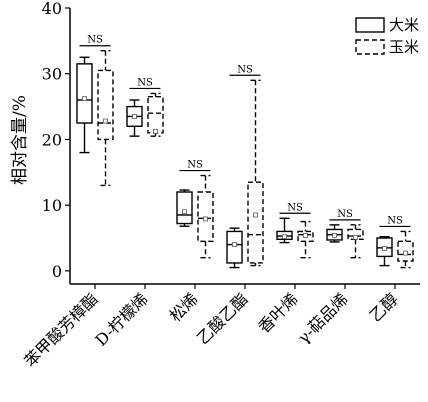 Image resolution: width=428 pixels, height=402 pixels. Describe the element at coordinates (52, 139) in the screenshot. I see `y-tick-label: 20` at that location.